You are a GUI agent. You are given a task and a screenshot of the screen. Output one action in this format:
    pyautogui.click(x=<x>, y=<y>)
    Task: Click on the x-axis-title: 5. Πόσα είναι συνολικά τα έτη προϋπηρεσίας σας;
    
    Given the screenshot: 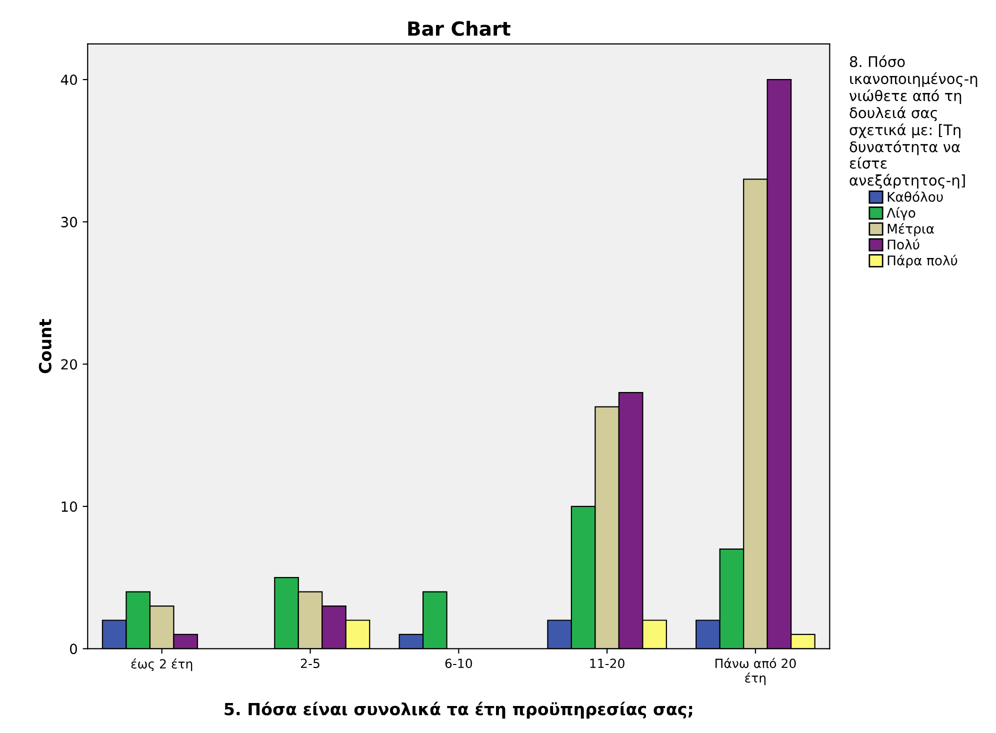 What is the action you would take?
    pyautogui.click(x=458, y=710)
    